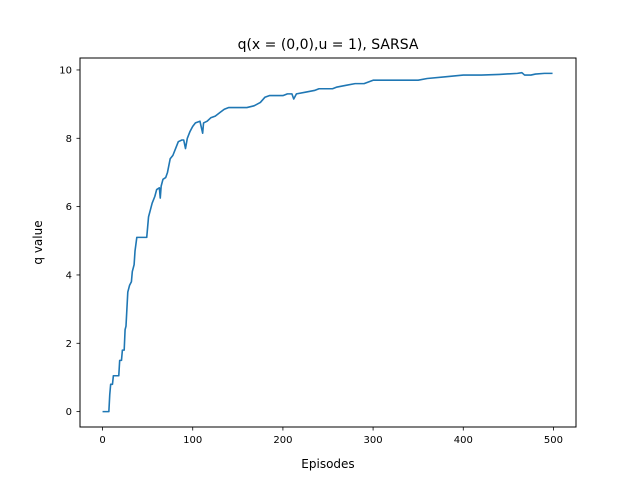 The width and height of the screenshot is (640, 480). I want to click on y-axis-label: q value, so click(38, 242).